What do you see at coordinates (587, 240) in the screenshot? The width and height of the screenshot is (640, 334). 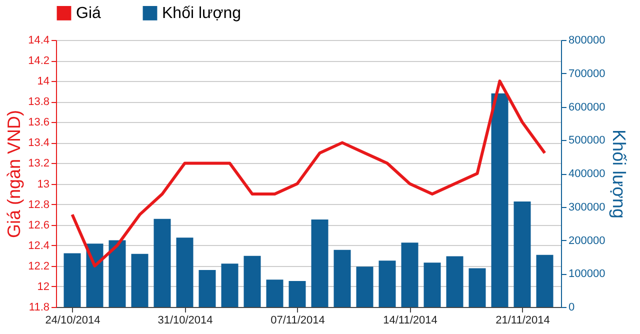 I see `y2-tick-label: 200000` at bounding box center [587, 240].